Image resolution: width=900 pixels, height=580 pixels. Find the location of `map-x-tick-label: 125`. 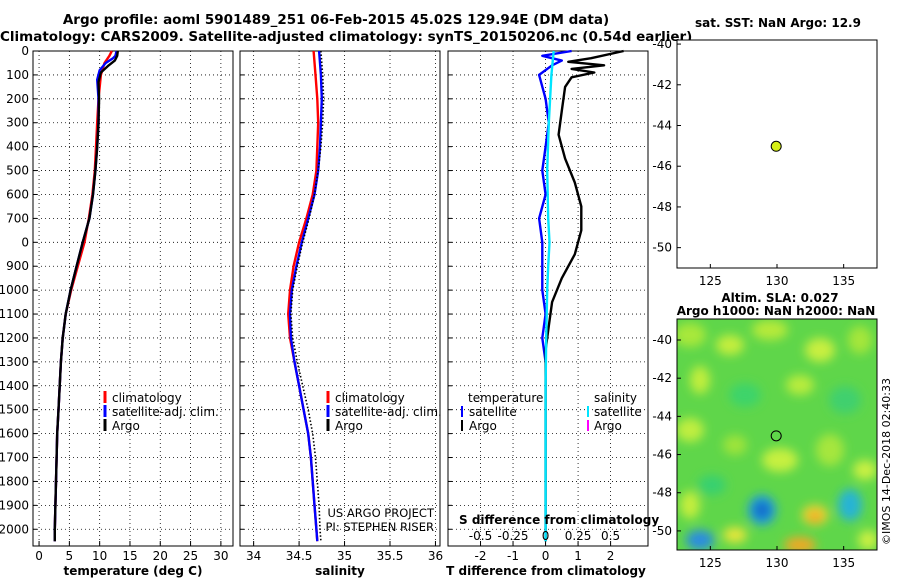

map-x-tick-label: 125 is located at coordinates (710, 281).